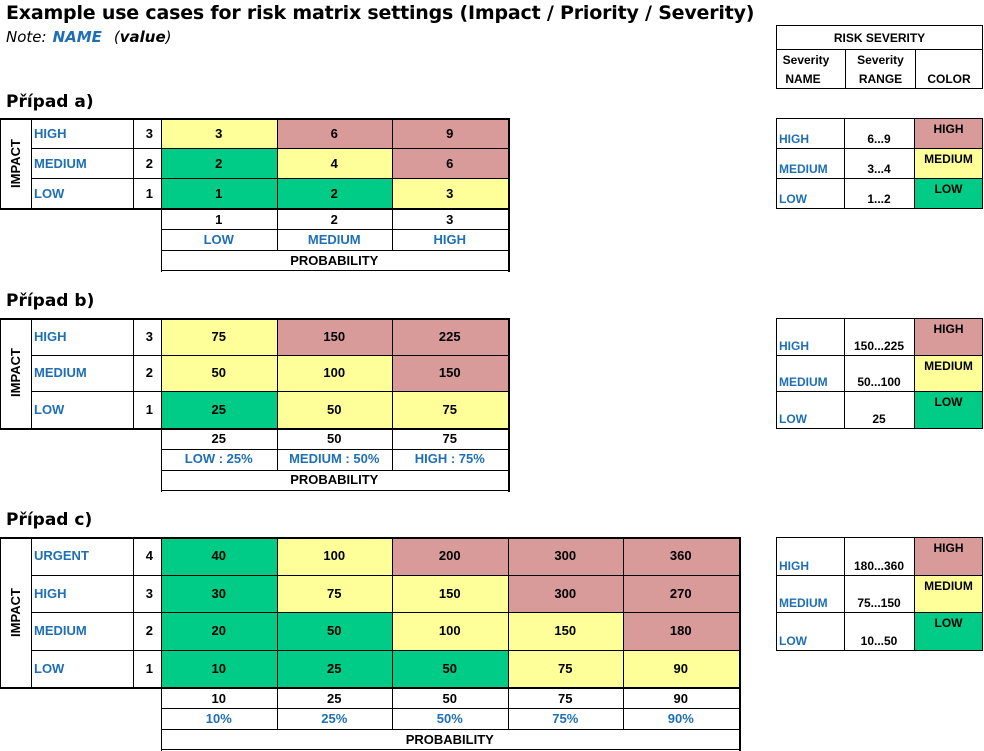  What do you see at coordinates (219, 556) in the screenshot?
I see `risk-matrix-cell: 40` at bounding box center [219, 556].